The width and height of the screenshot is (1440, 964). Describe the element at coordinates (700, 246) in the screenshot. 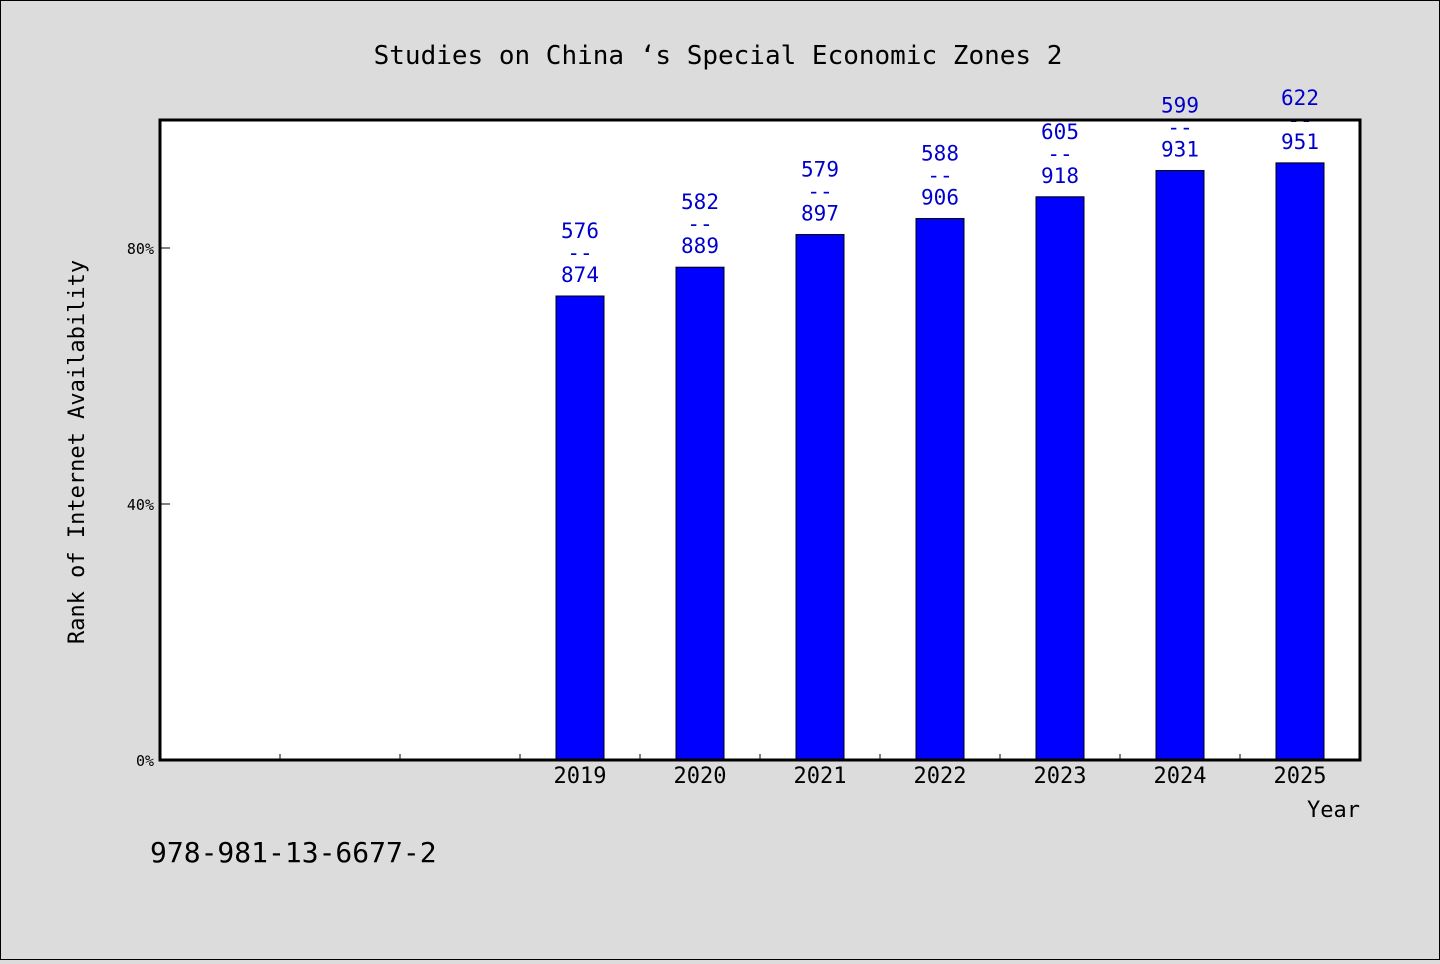

I see `data-label-2020-line3: 889` at that location.